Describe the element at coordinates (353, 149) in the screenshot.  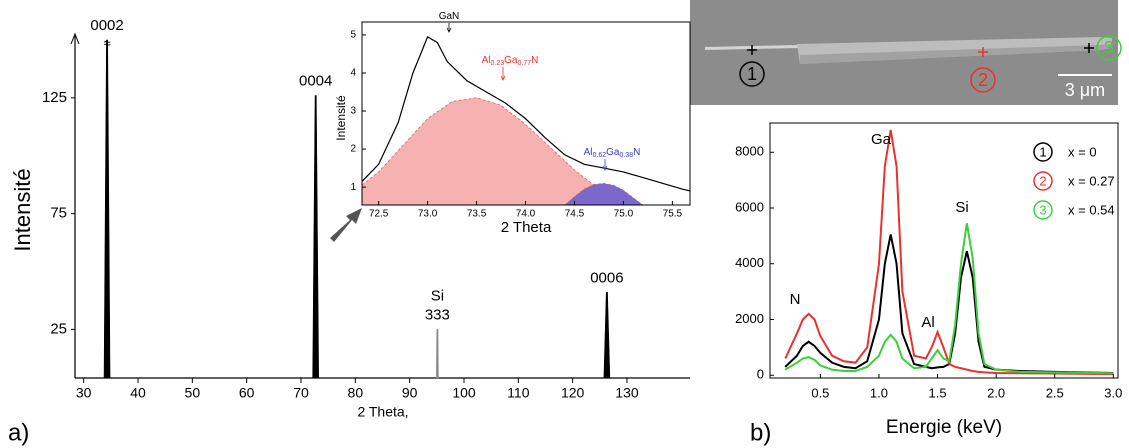
I see `y-tick-label: 2` at that location.